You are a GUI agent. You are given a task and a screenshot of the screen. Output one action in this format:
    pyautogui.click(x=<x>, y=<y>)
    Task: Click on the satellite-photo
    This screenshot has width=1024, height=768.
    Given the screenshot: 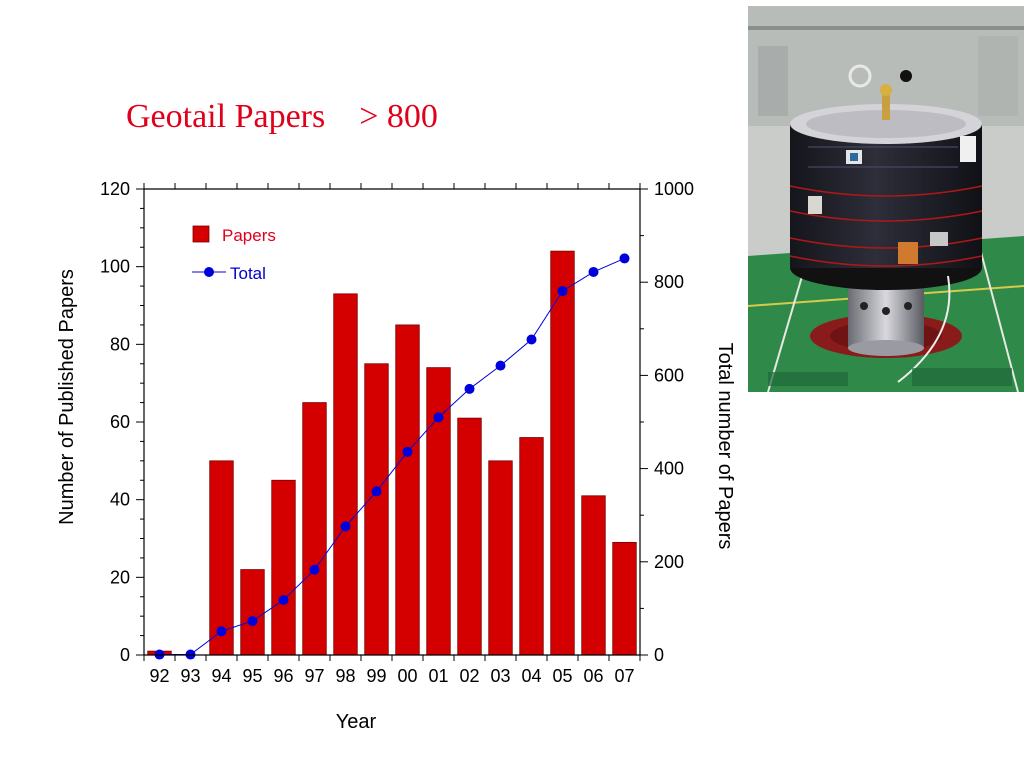 What is the action you would take?
    pyautogui.click(x=886, y=199)
    